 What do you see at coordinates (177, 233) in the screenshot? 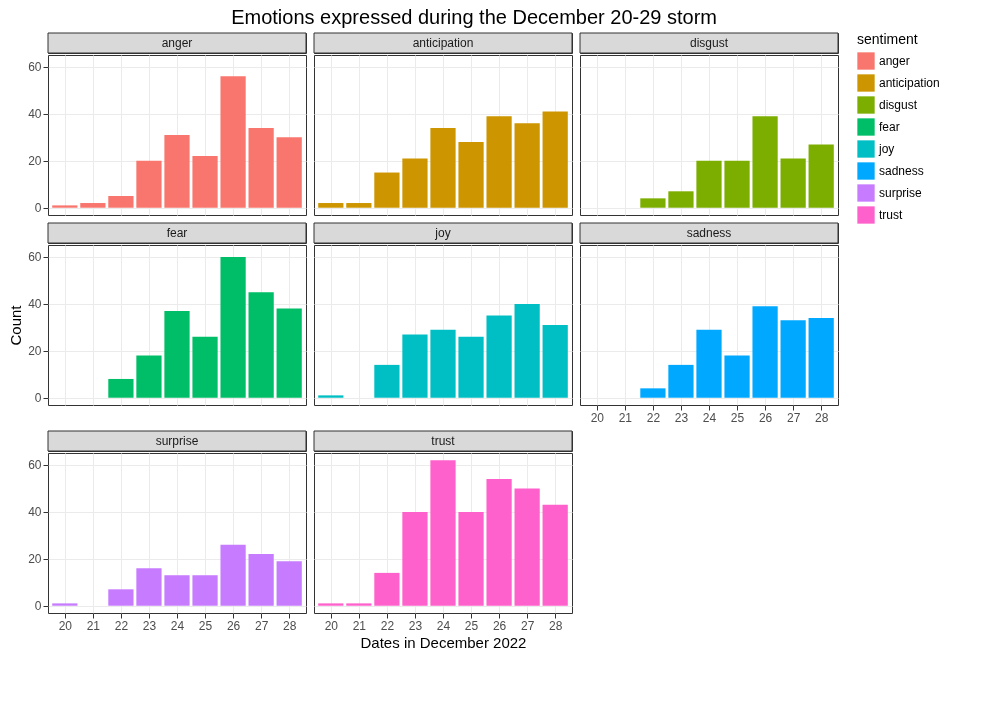
I see `text: fear` at bounding box center [177, 233].